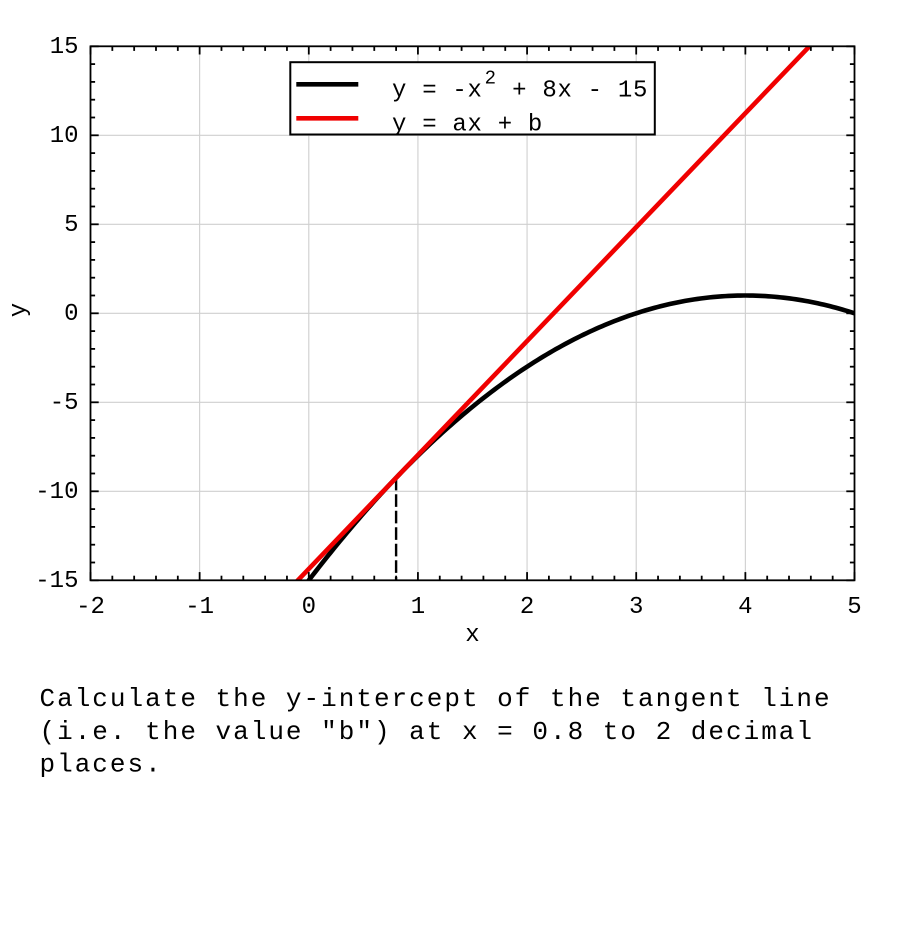 Image resolution: width=900 pixels, height=930 pixels. What do you see at coordinates (19, 310) in the screenshot?
I see `svg-text: y` at bounding box center [19, 310].